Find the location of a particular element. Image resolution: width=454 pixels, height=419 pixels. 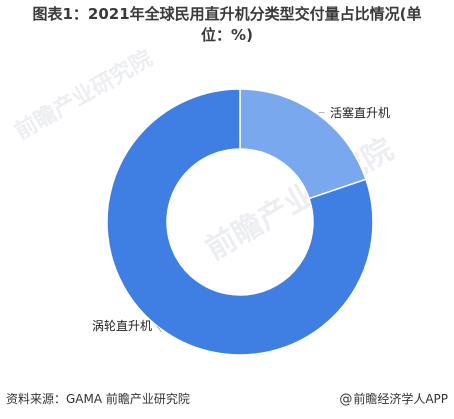

chart-title: 图表1：2021年全球民用直升机分类型交付量占比情况(单 位：%) is located at coordinates (227, 25).